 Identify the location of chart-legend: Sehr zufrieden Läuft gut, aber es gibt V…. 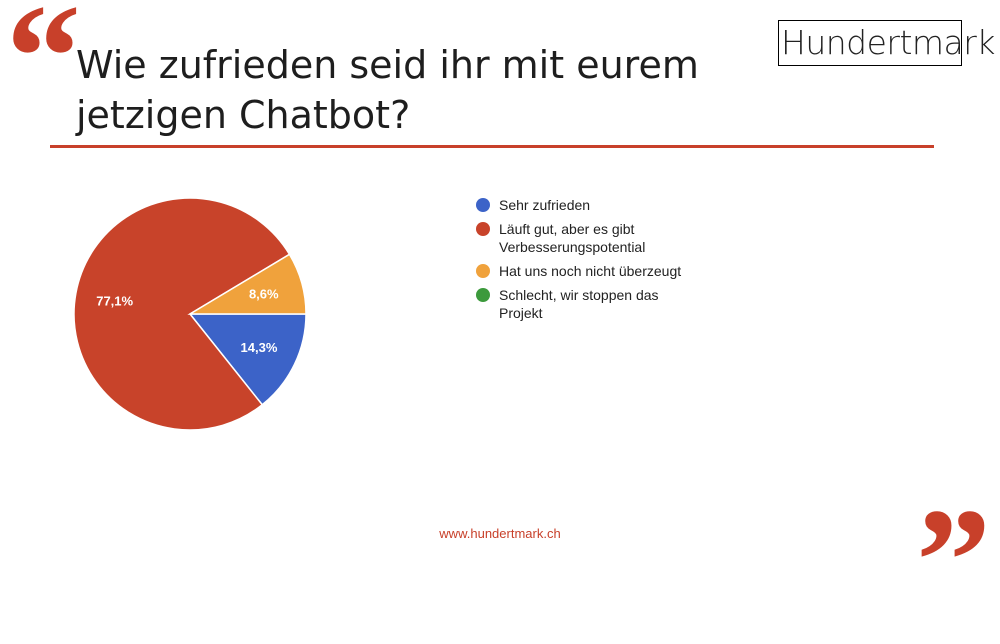
(626, 262).